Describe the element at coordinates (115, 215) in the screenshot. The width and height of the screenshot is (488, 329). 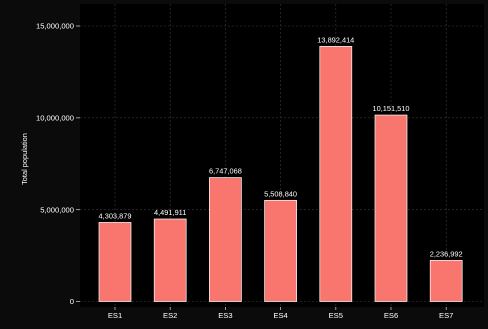
I see `bar-value-label: 4,303,879` at that location.